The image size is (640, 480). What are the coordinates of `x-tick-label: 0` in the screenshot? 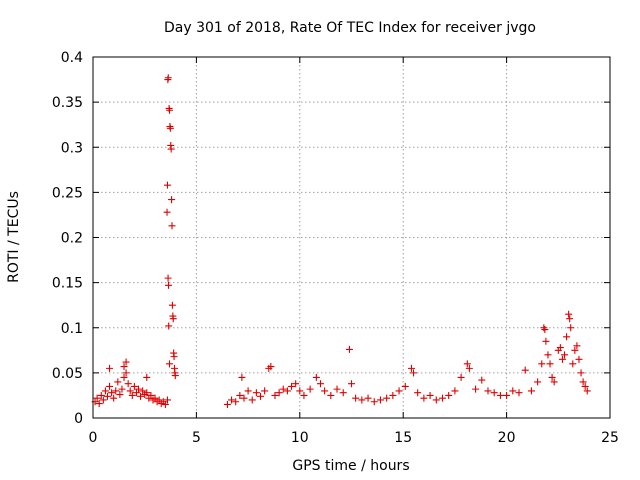 It's located at (93, 438).